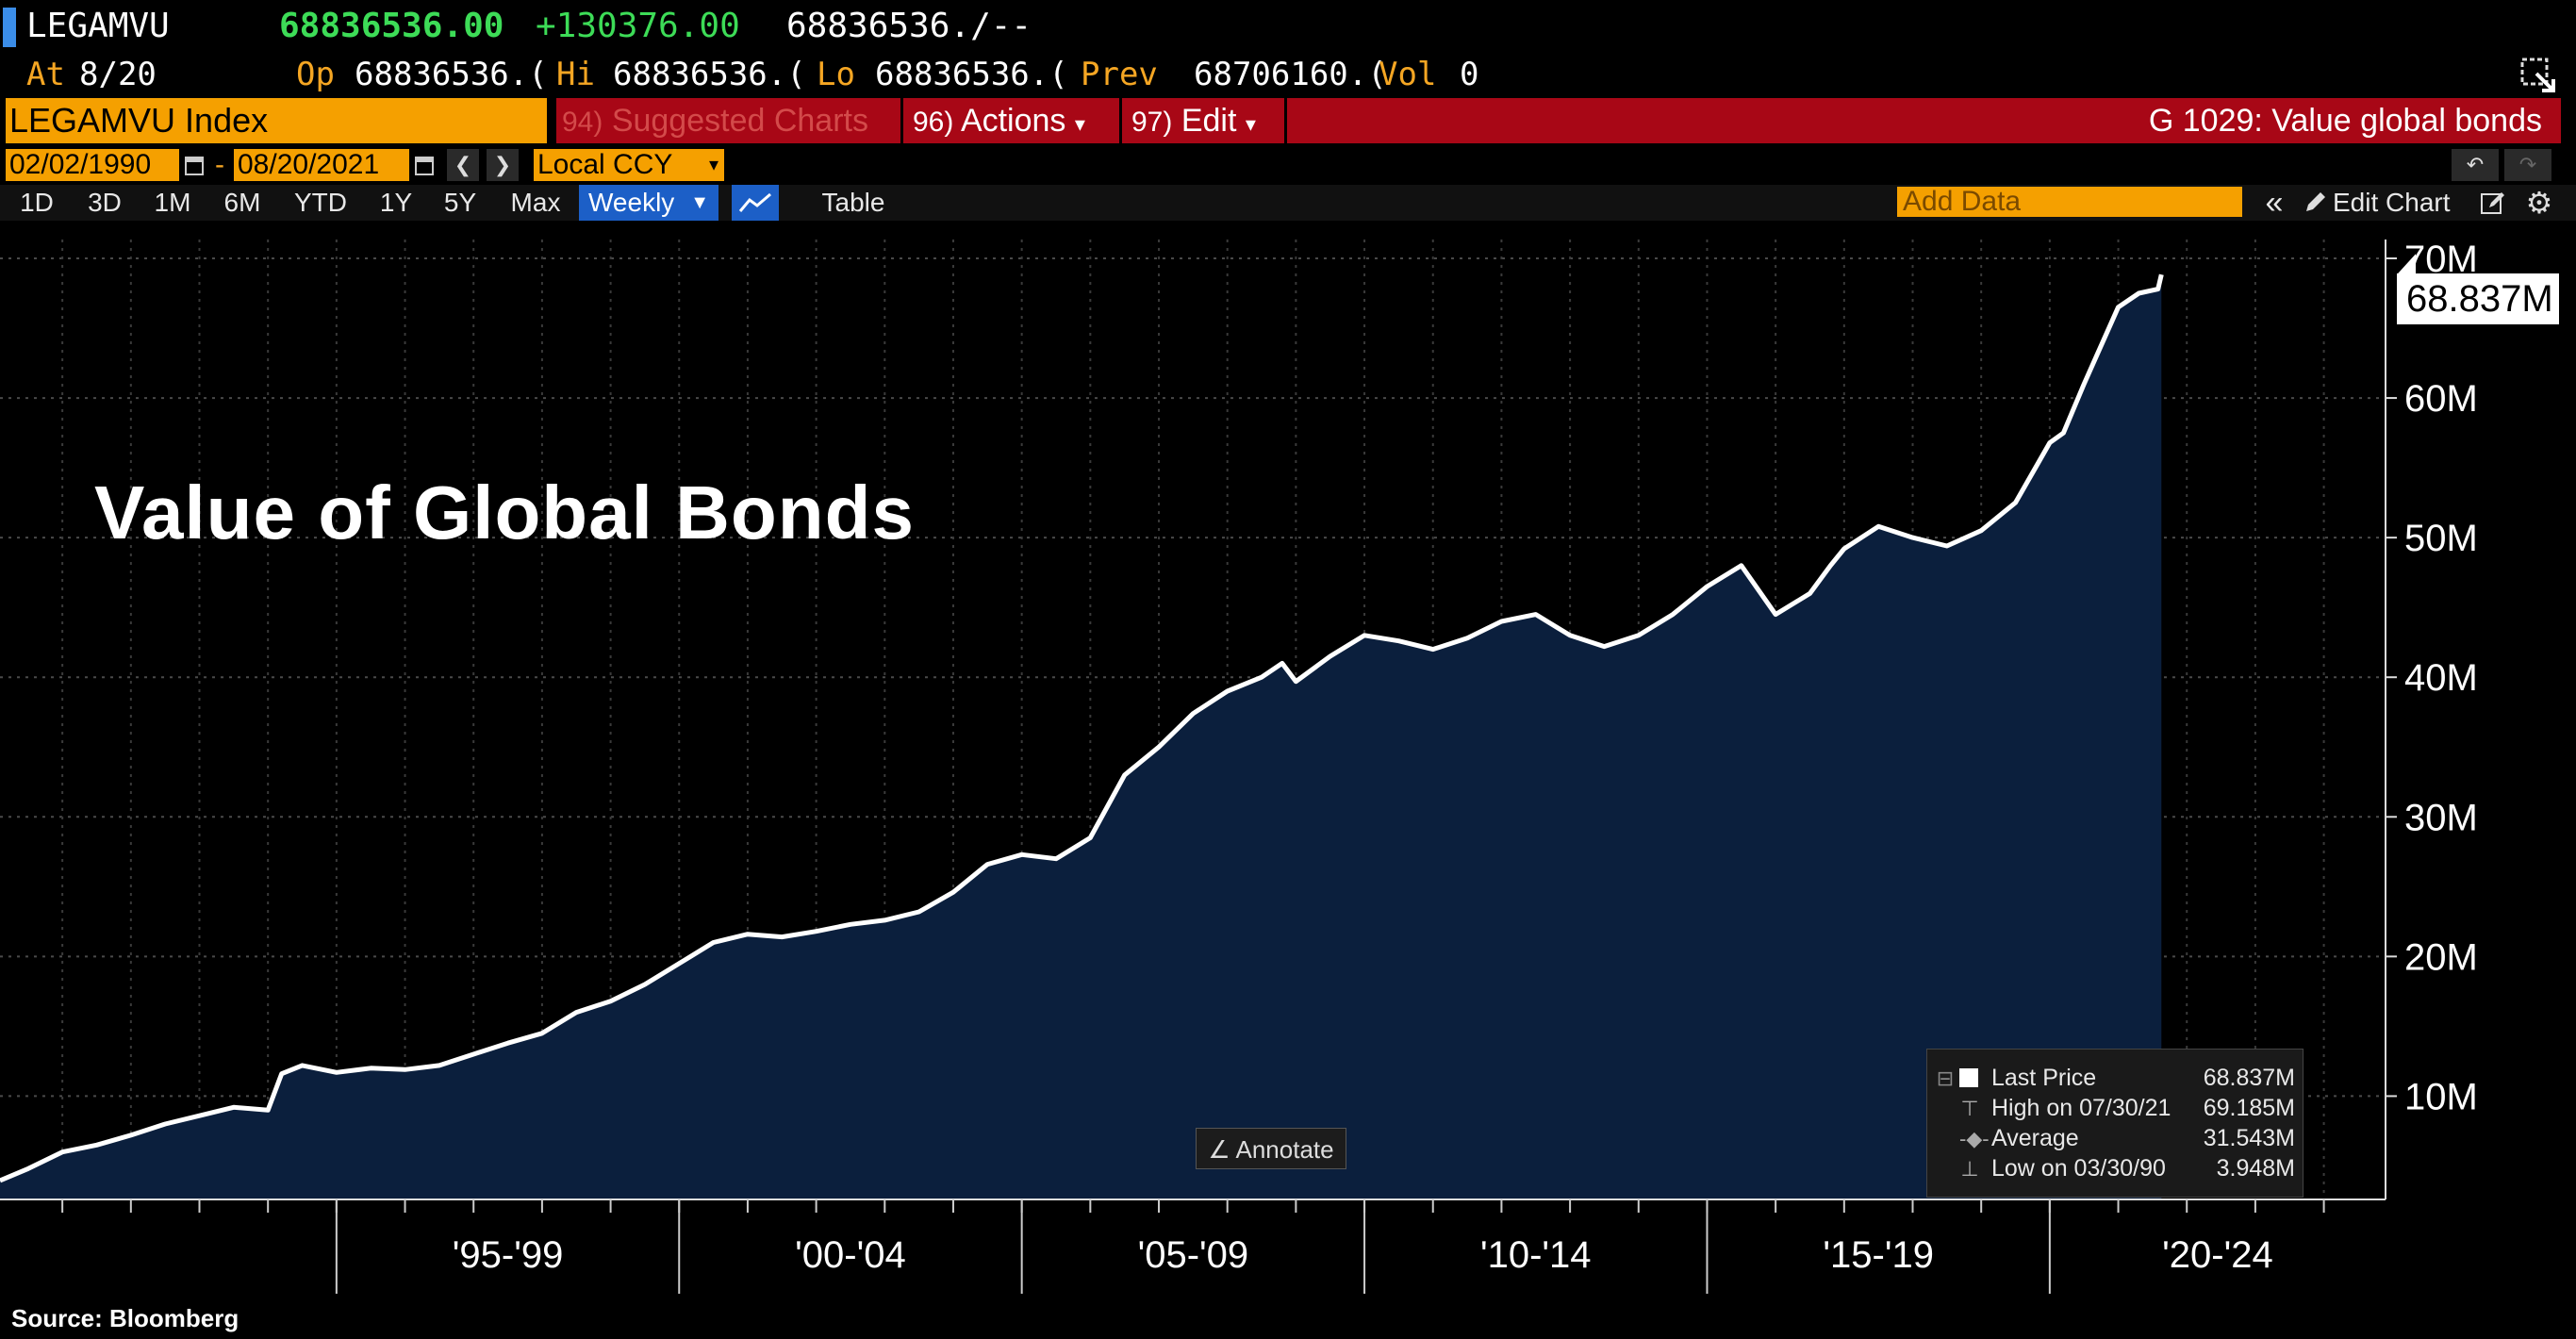 This screenshot has width=2576, height=1339. Describe the element at coordinates (9, 27) in the screenshot. I see `cursor-marker` at that location.